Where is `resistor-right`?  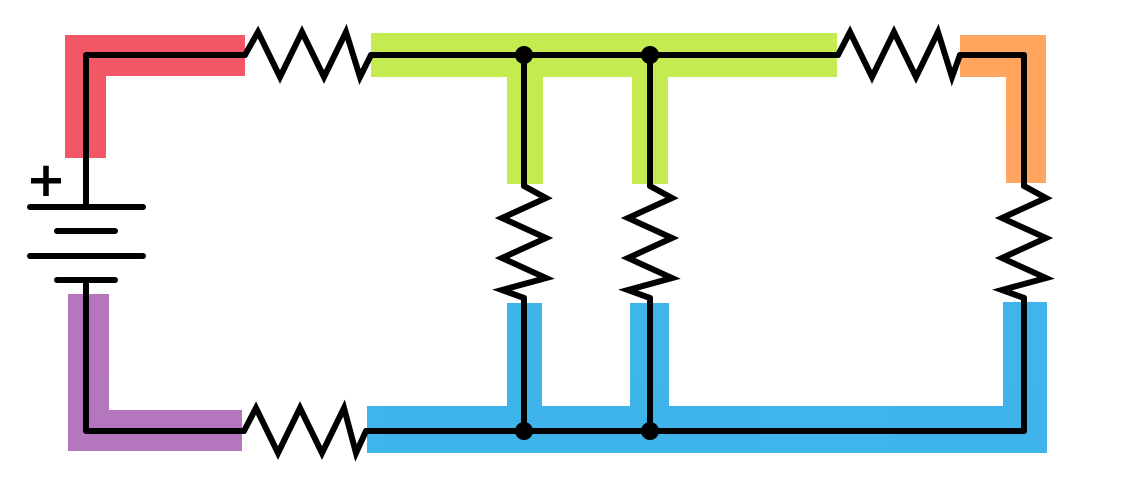
resistor-right is located at coordinates (1023, 242).